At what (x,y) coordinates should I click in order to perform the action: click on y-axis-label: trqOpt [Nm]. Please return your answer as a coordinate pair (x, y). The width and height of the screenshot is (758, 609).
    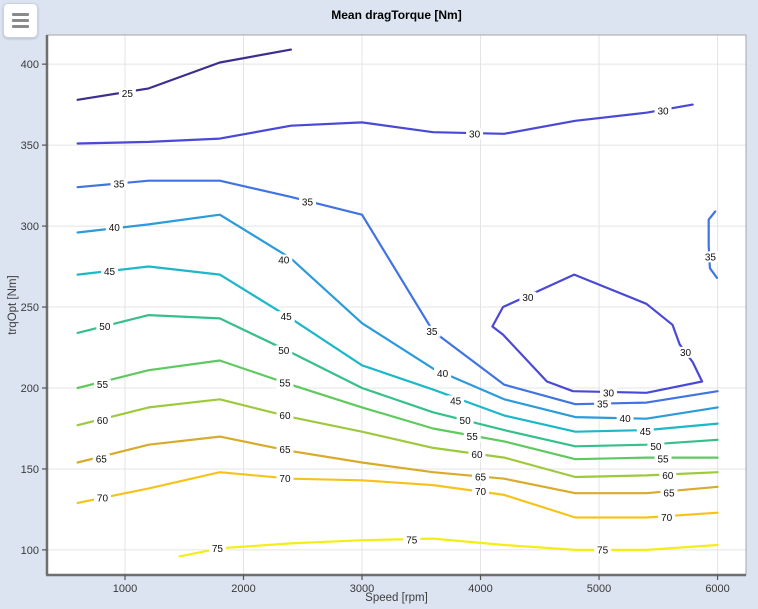
    Looking at the image, I should click on (13, 305).